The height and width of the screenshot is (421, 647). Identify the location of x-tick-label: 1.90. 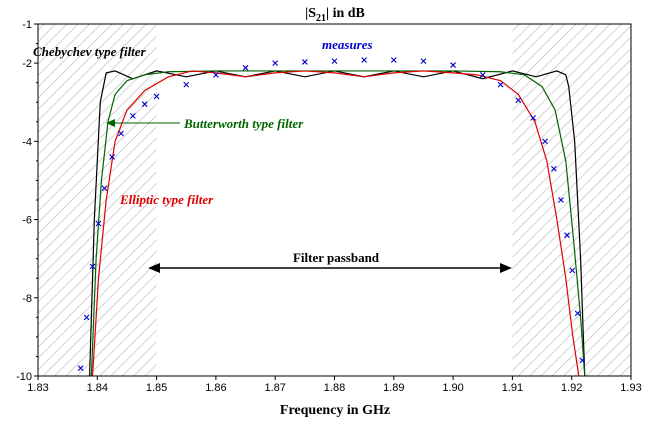
(452, 388).